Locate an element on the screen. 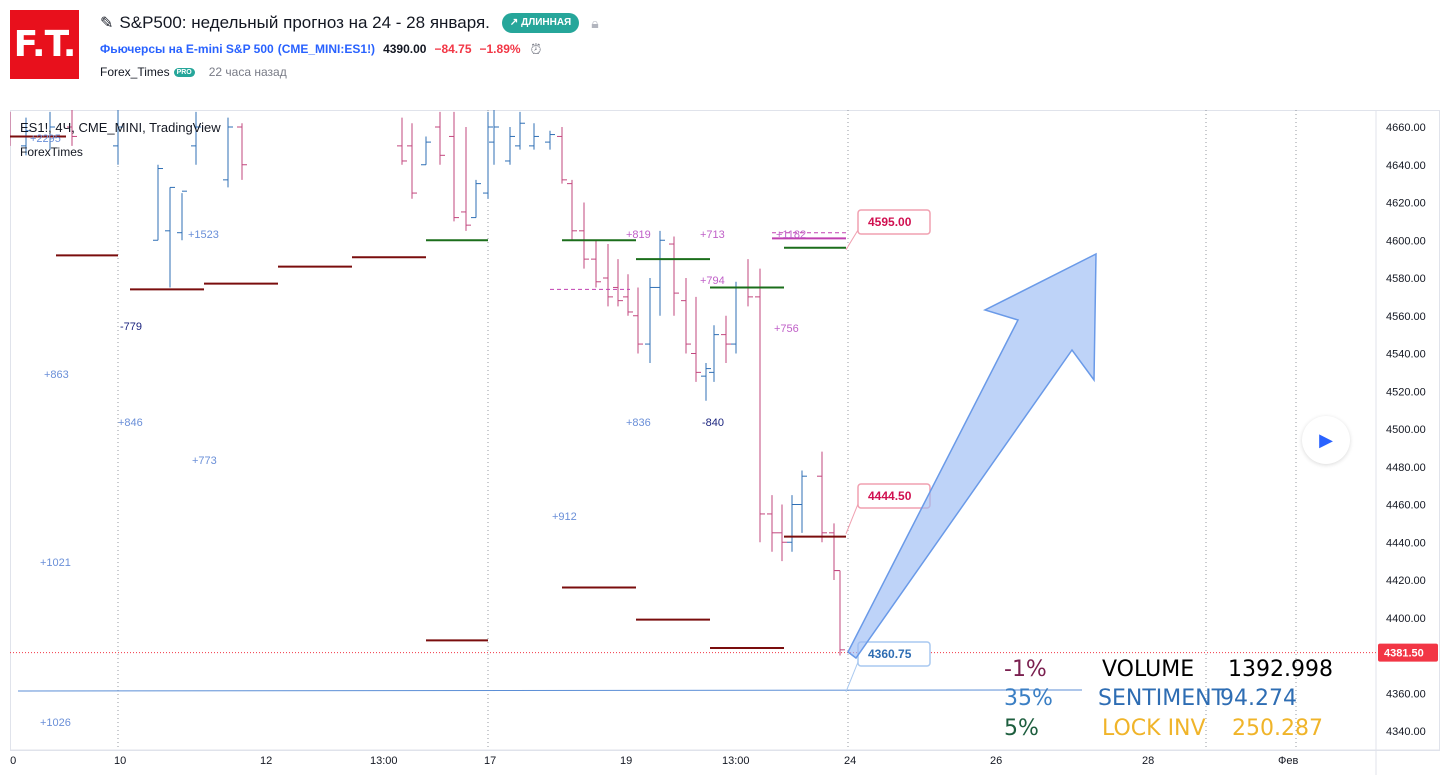  price-tick-label: 4400.00 is located at coordinates (1406, 619).